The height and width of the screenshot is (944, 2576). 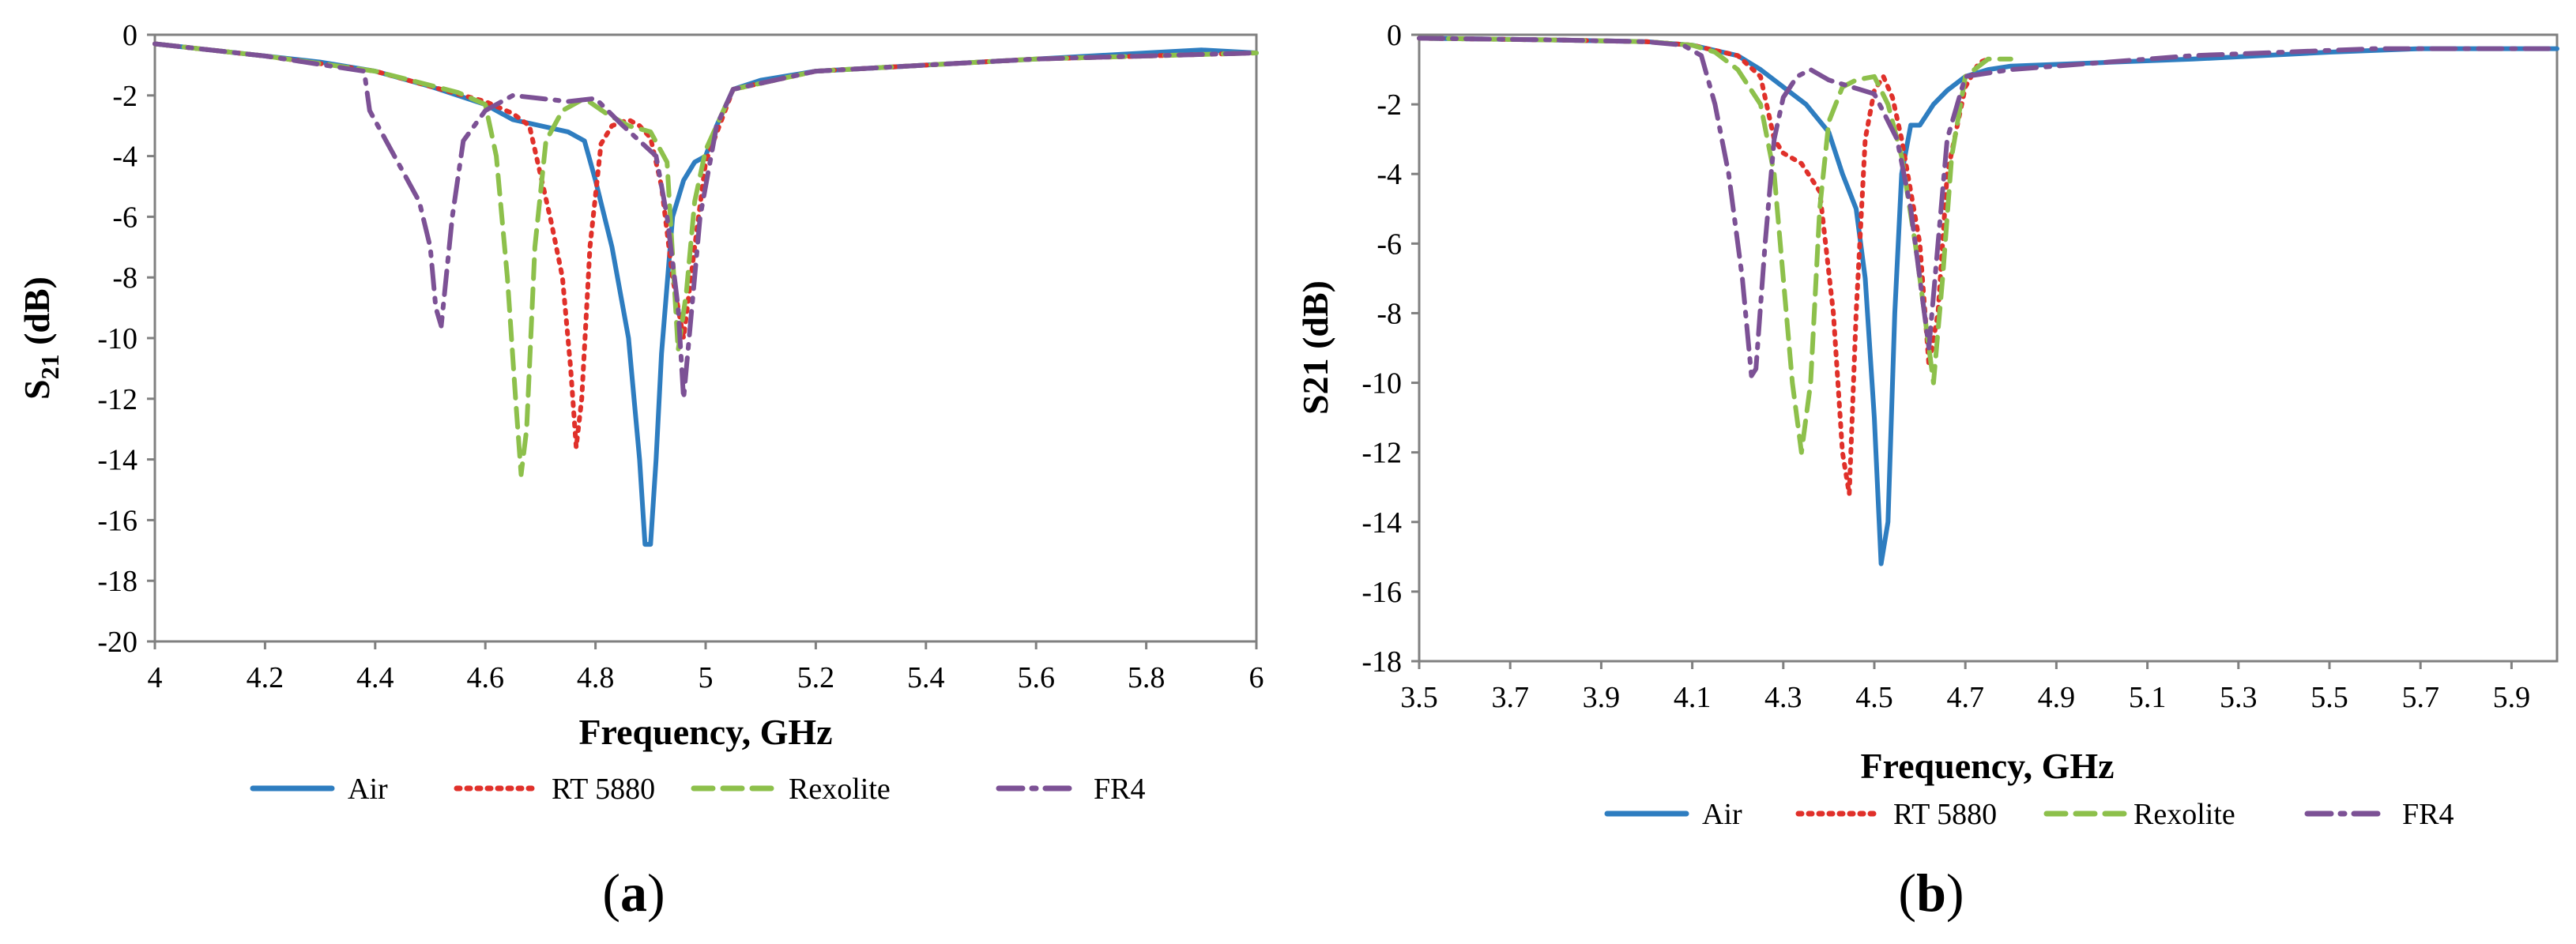 What do you see at coordinates (50, 366) in the screenshot?
I see `y-axis-title-subscript: 21` at bounding box center [50, 366].